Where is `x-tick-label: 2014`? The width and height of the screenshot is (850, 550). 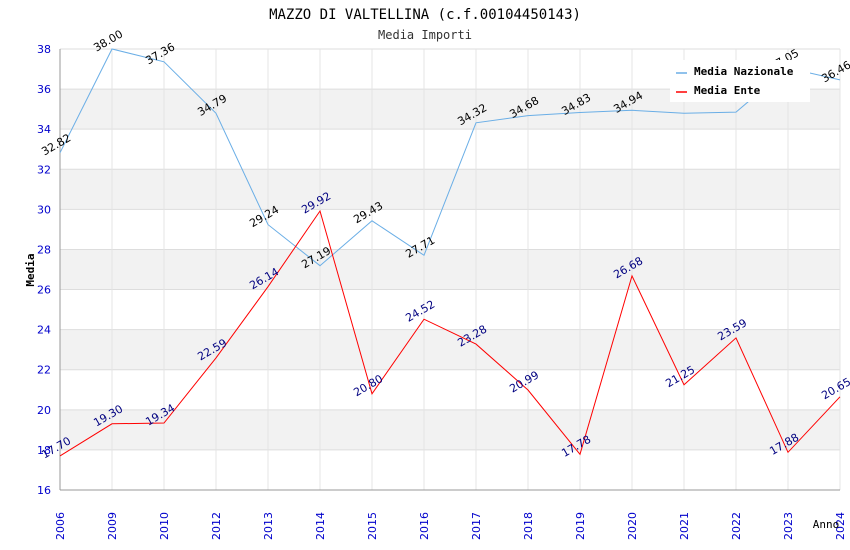 x-tick-label: 2014 is located at coordinates (320, 526).